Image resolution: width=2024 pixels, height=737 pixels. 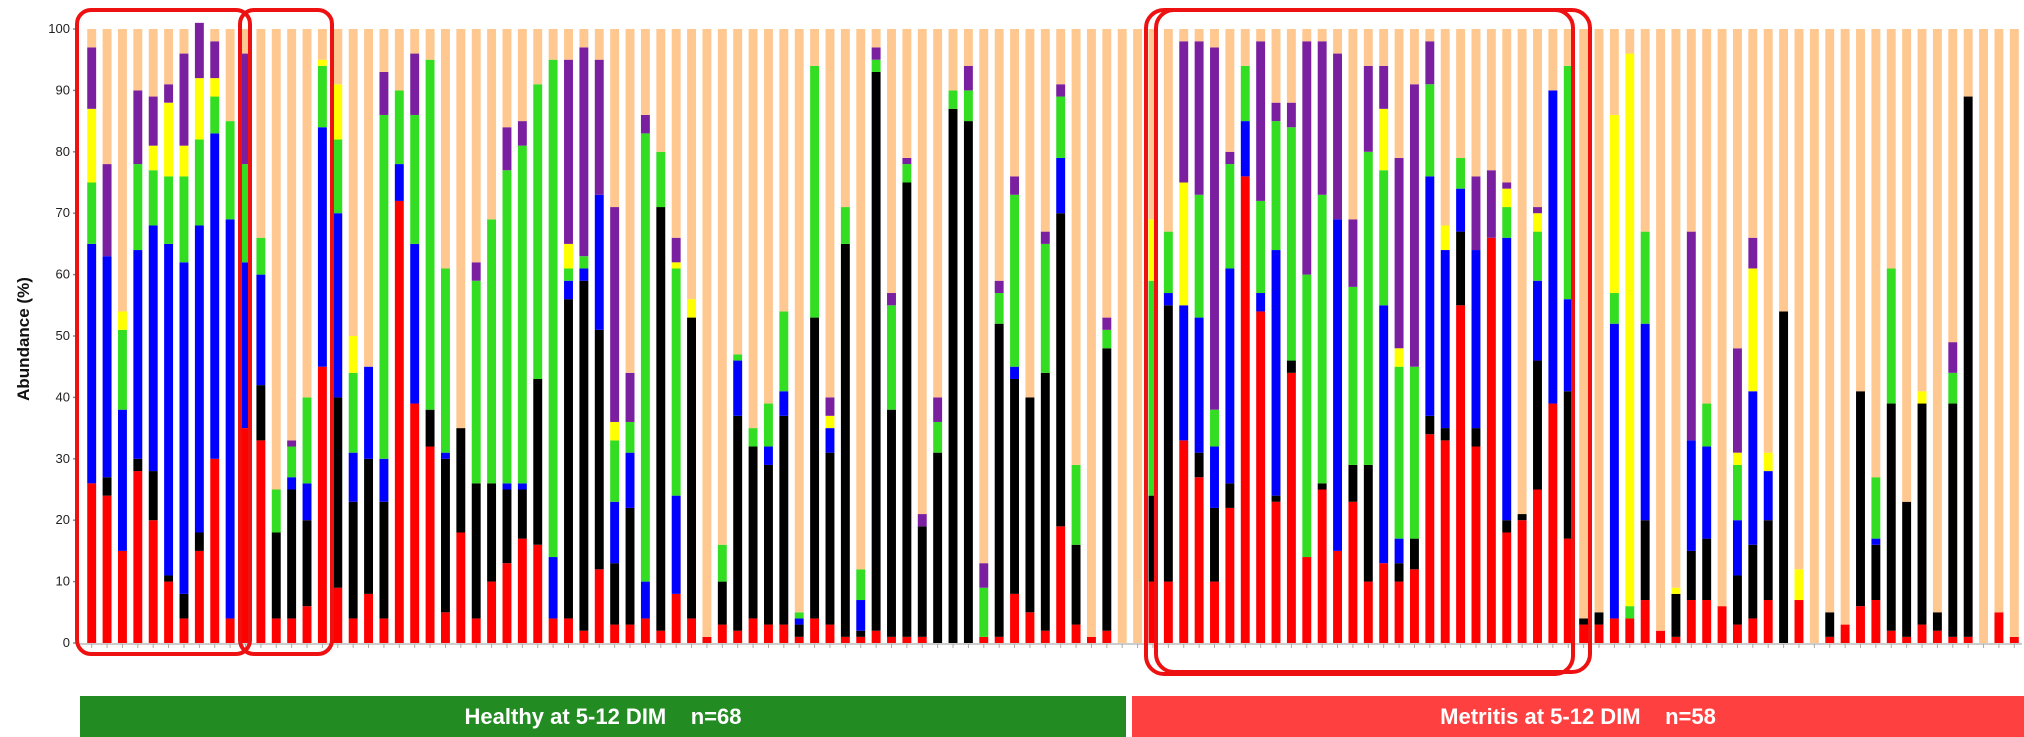 What do you see at coordinates (63, 458) in the screenshot?
I see `y-tick-label: 30` at bounding box center [63, 458].